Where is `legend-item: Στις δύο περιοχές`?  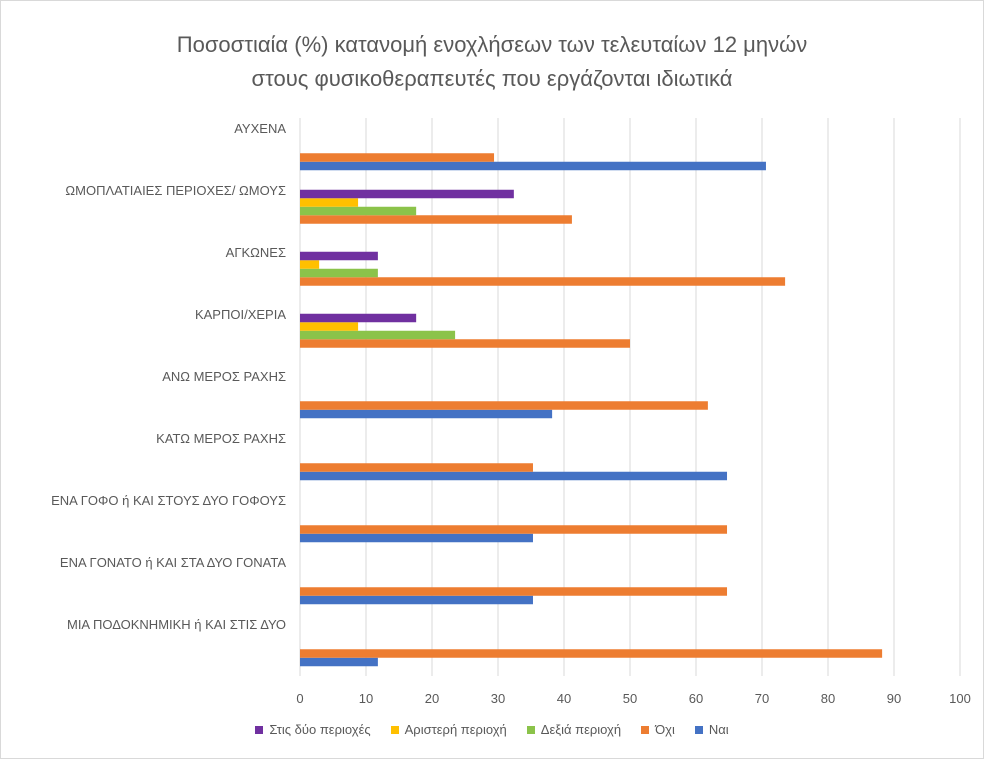
legend-item: Στις δύο περιοχές is located at coordinates (313, 729).